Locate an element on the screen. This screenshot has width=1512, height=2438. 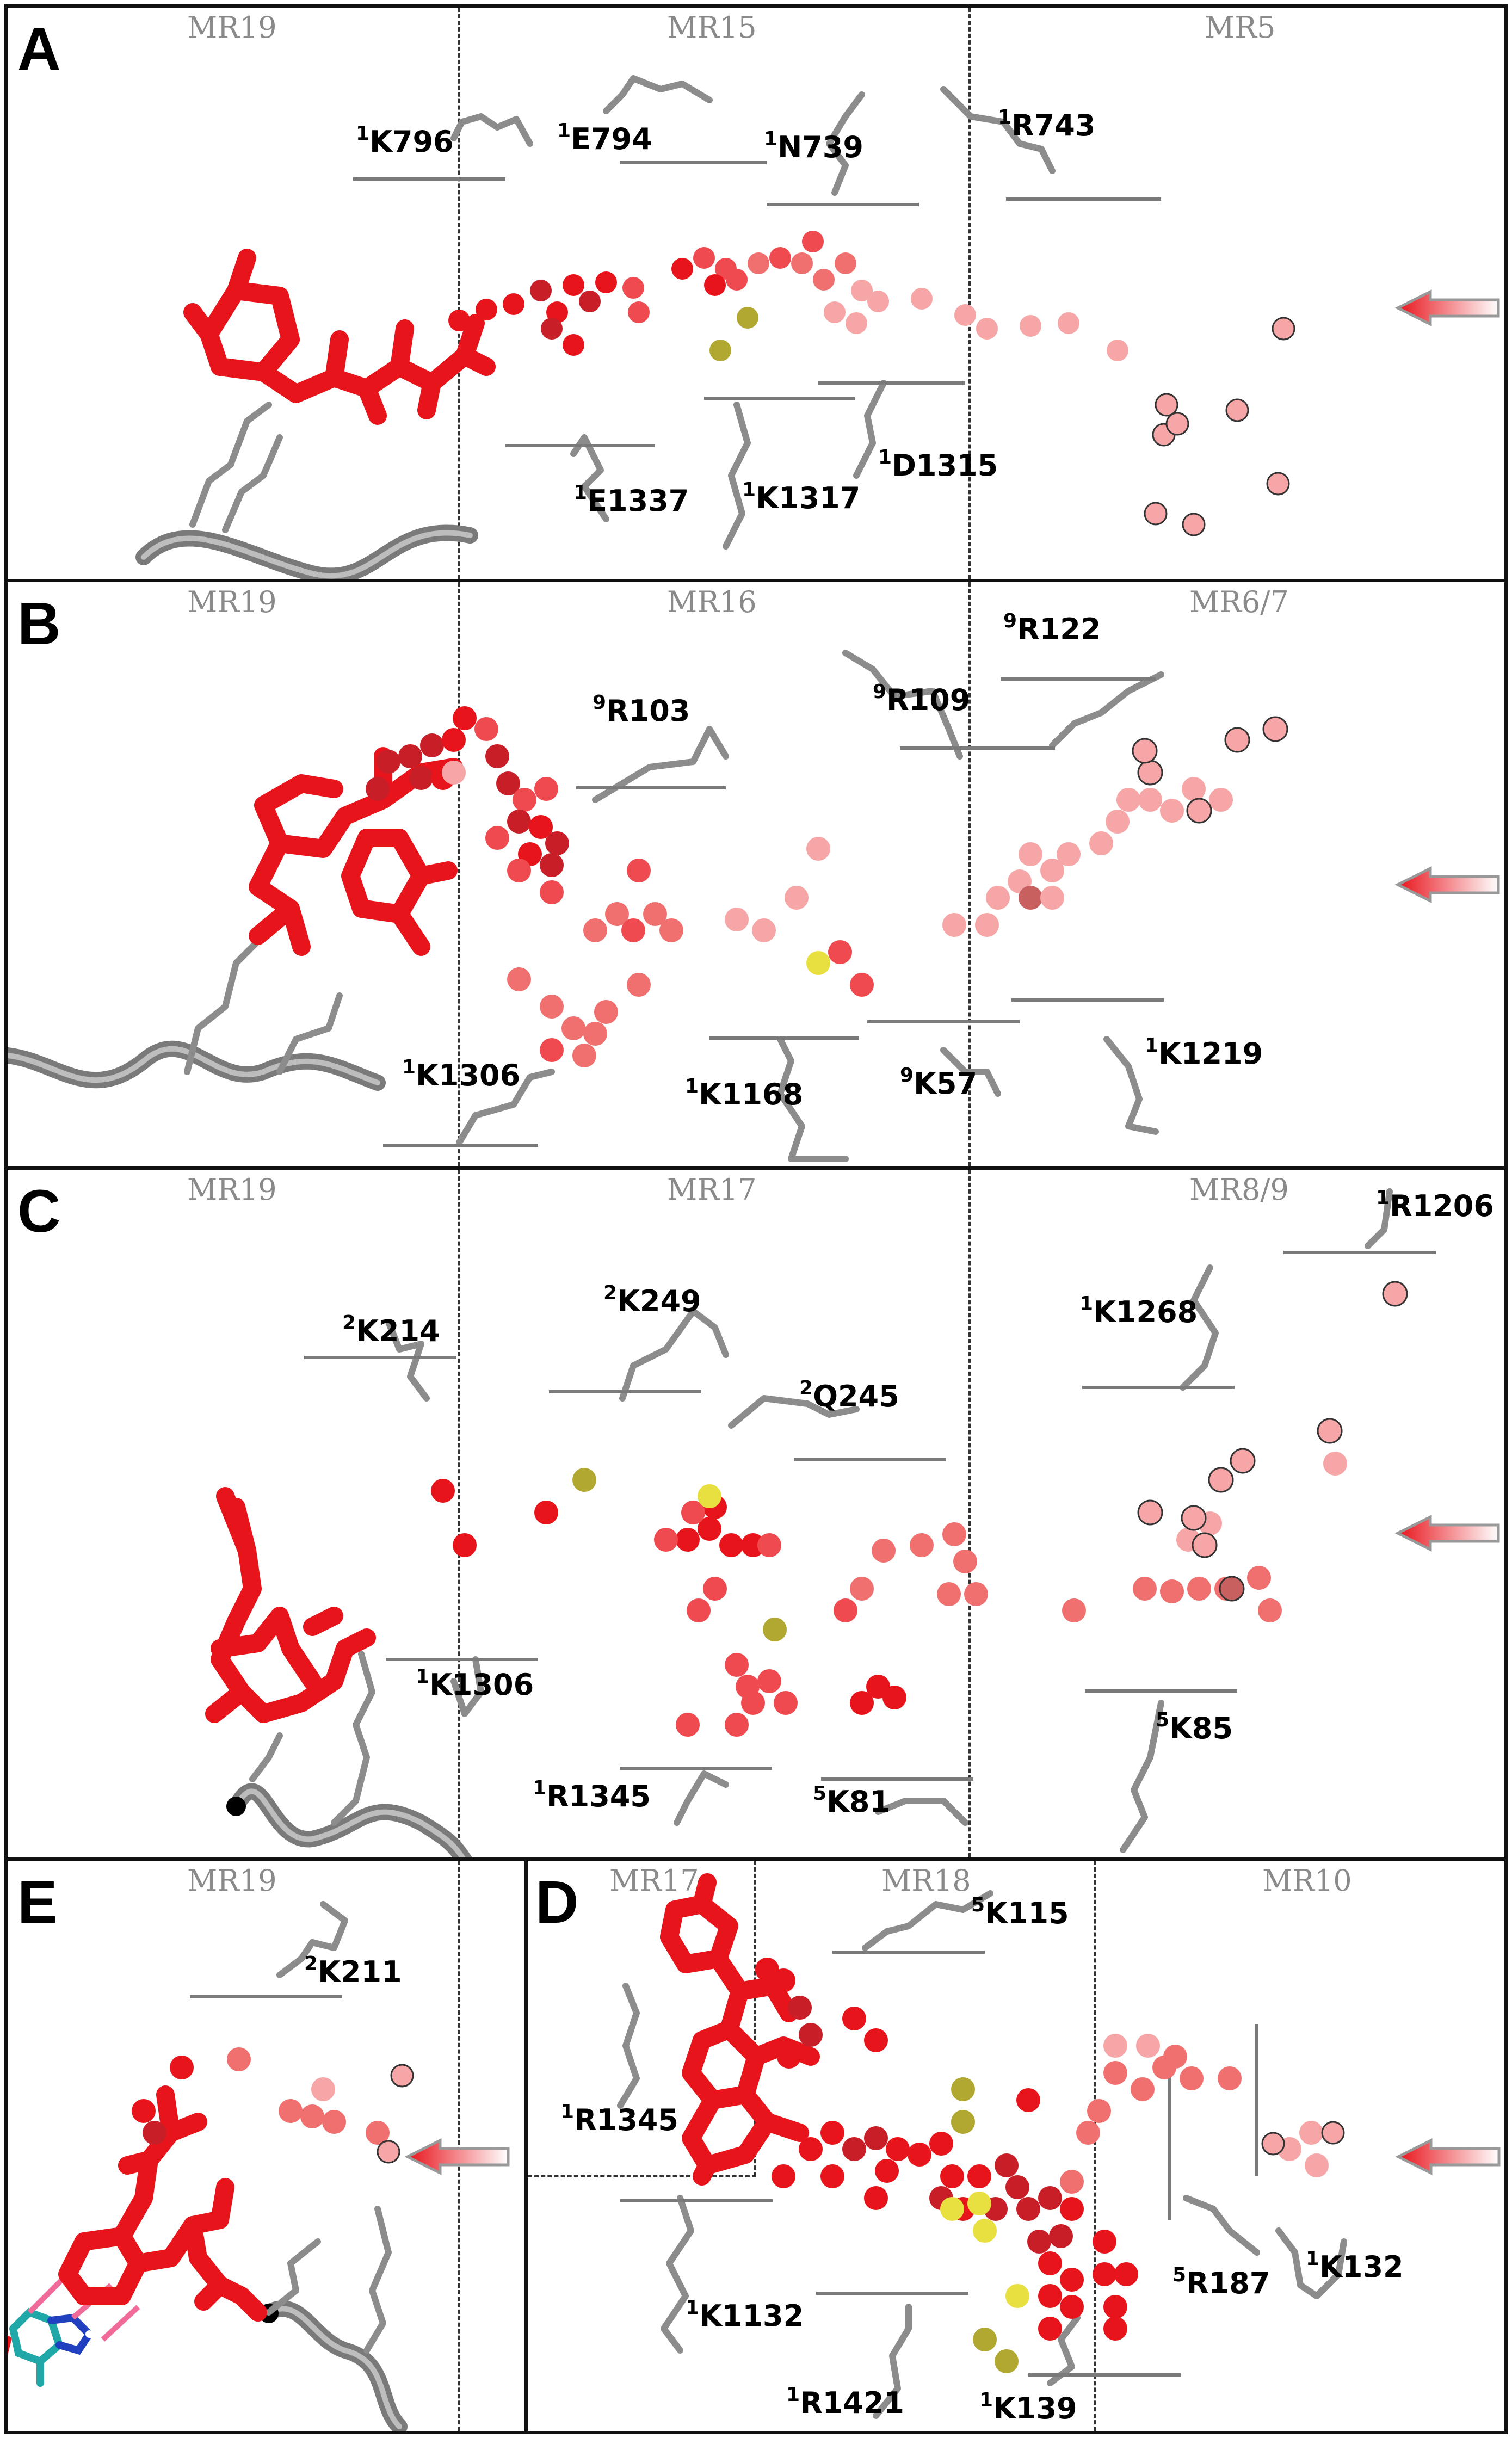
panel-letter: A is located at coordinates (39, 50).